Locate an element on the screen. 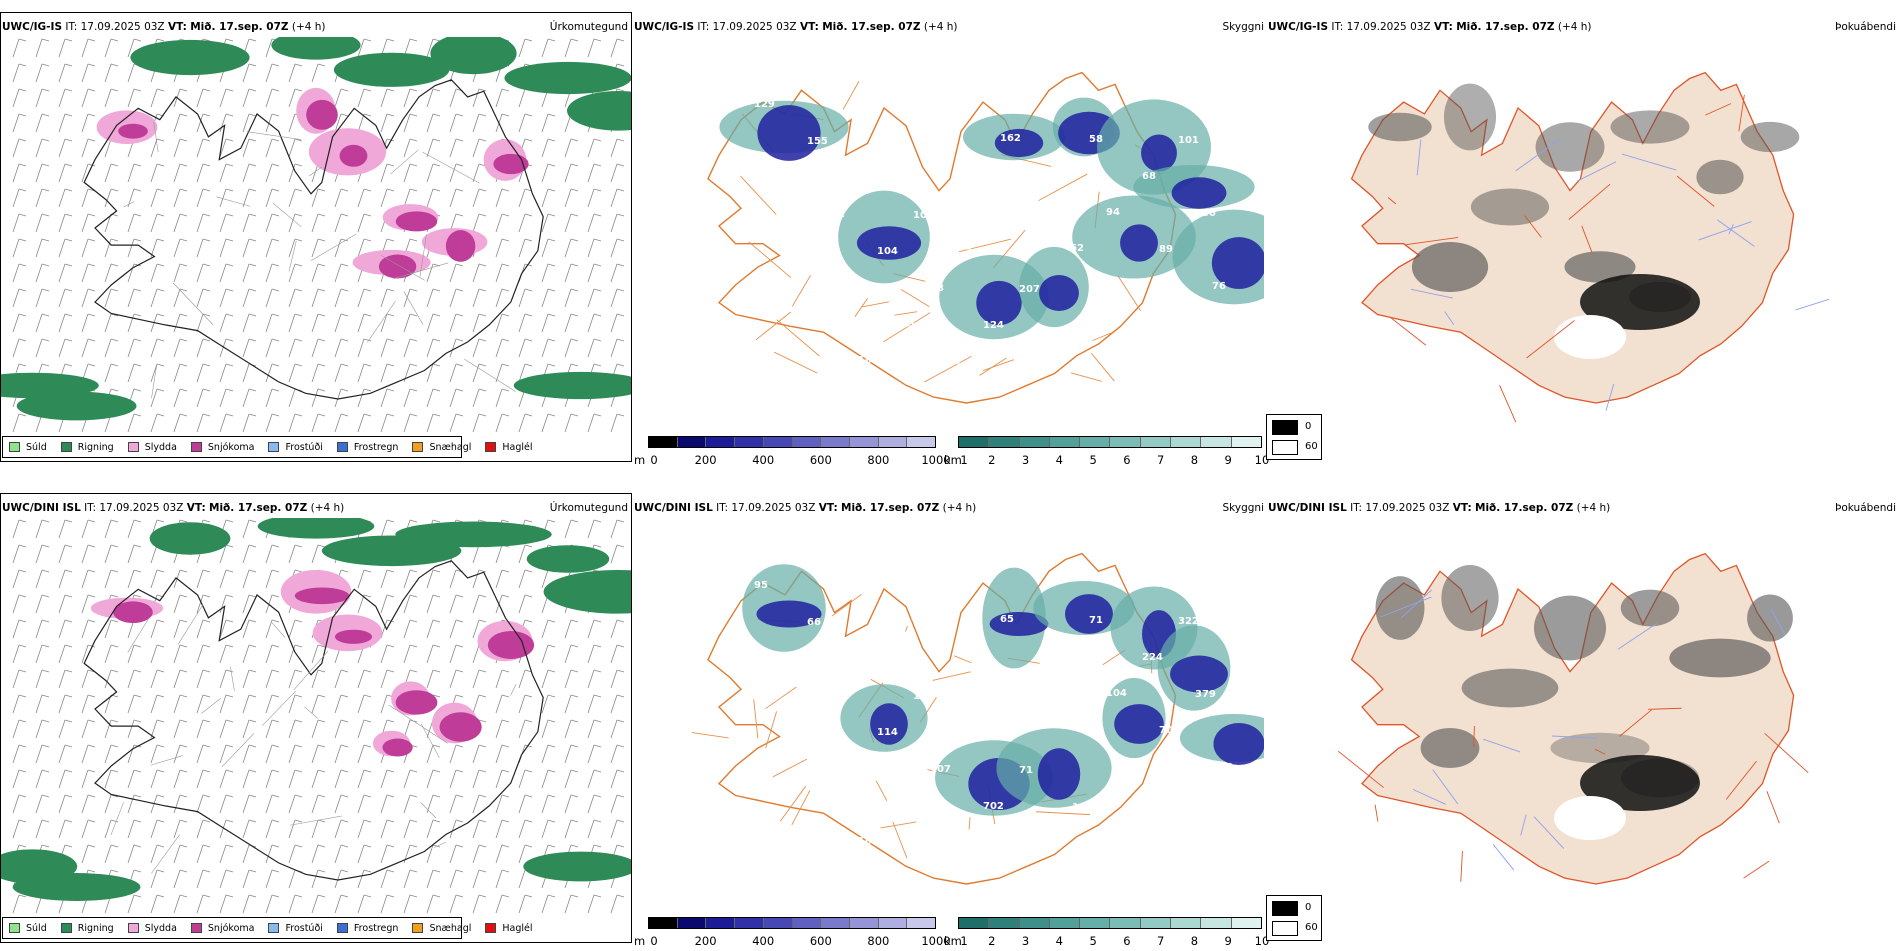 The height and width of the screenshot is (951, 1900). colorbar-tick: 0 is located at coordinates (653, 460).